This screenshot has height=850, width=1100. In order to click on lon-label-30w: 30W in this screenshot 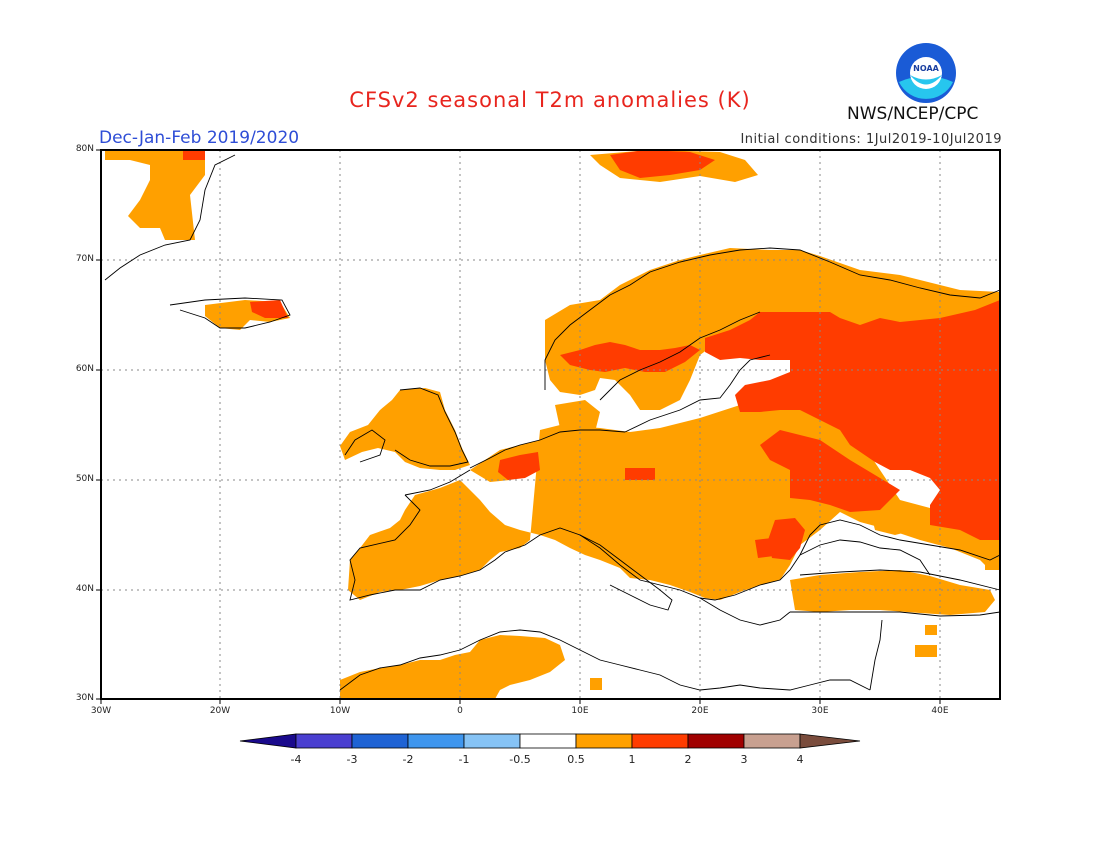, I will do `click(101, 711)`.